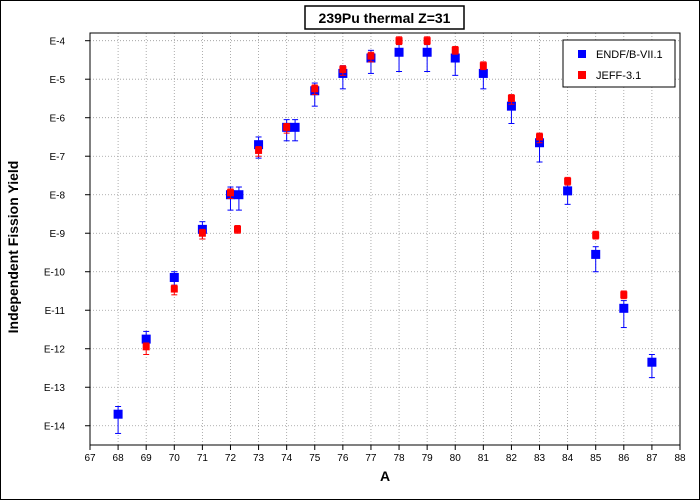  Describe the element at coordinates (13, 247) in the screenshot. I see `y-axis-title: Independent Fission Yield` at that location.